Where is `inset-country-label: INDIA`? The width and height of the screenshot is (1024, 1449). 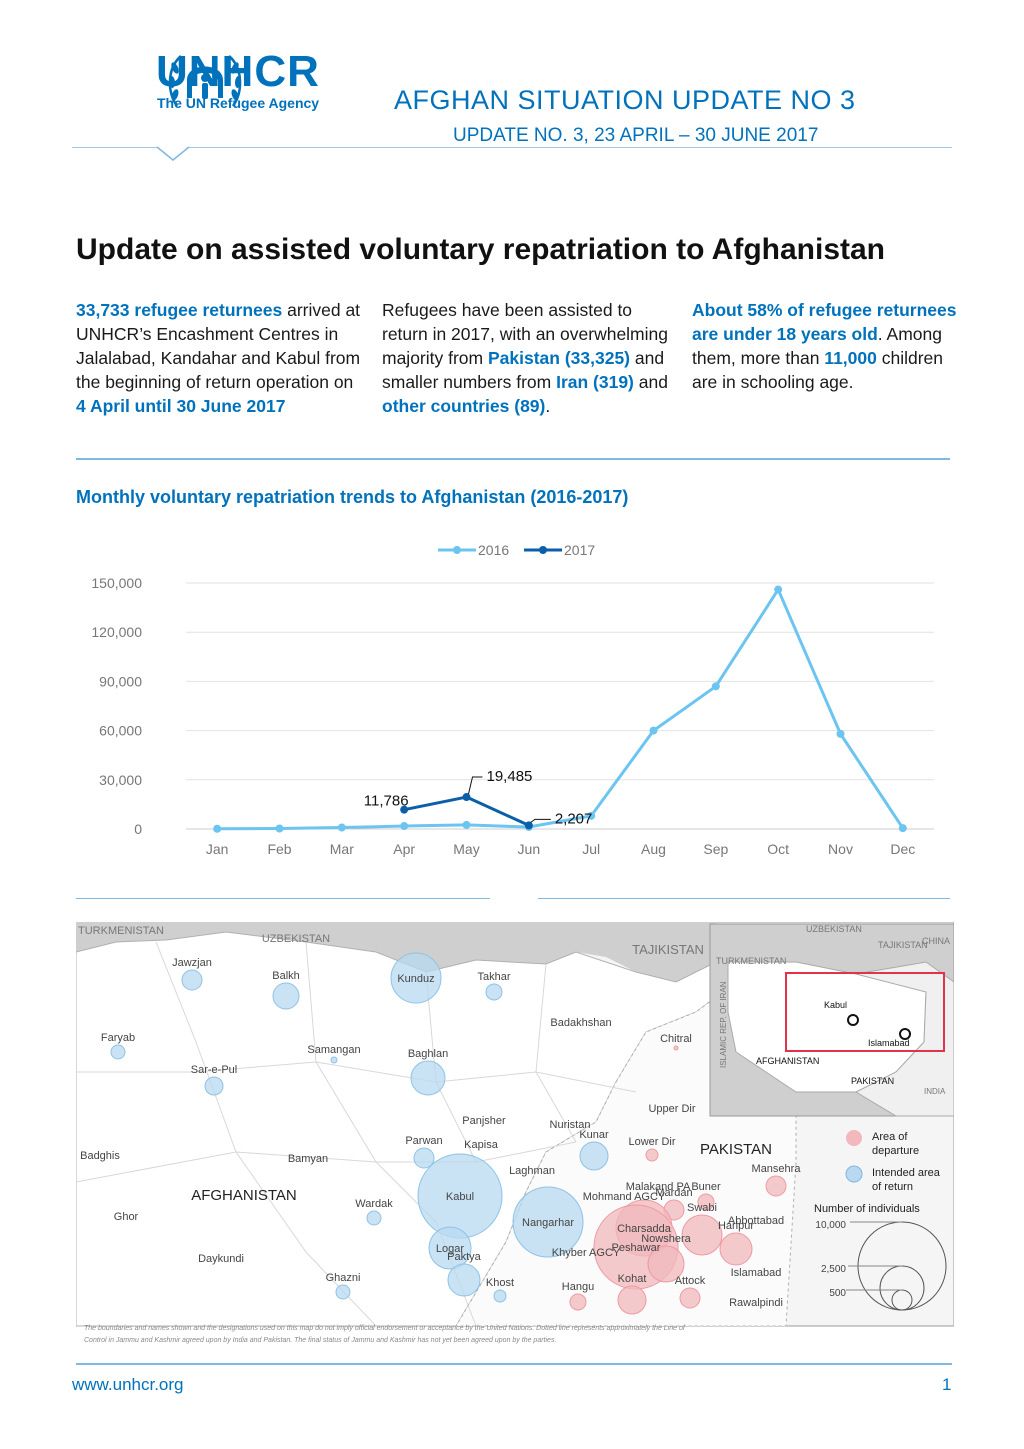 inset-country-label: INDIA is located at coordinates (935, 1091).